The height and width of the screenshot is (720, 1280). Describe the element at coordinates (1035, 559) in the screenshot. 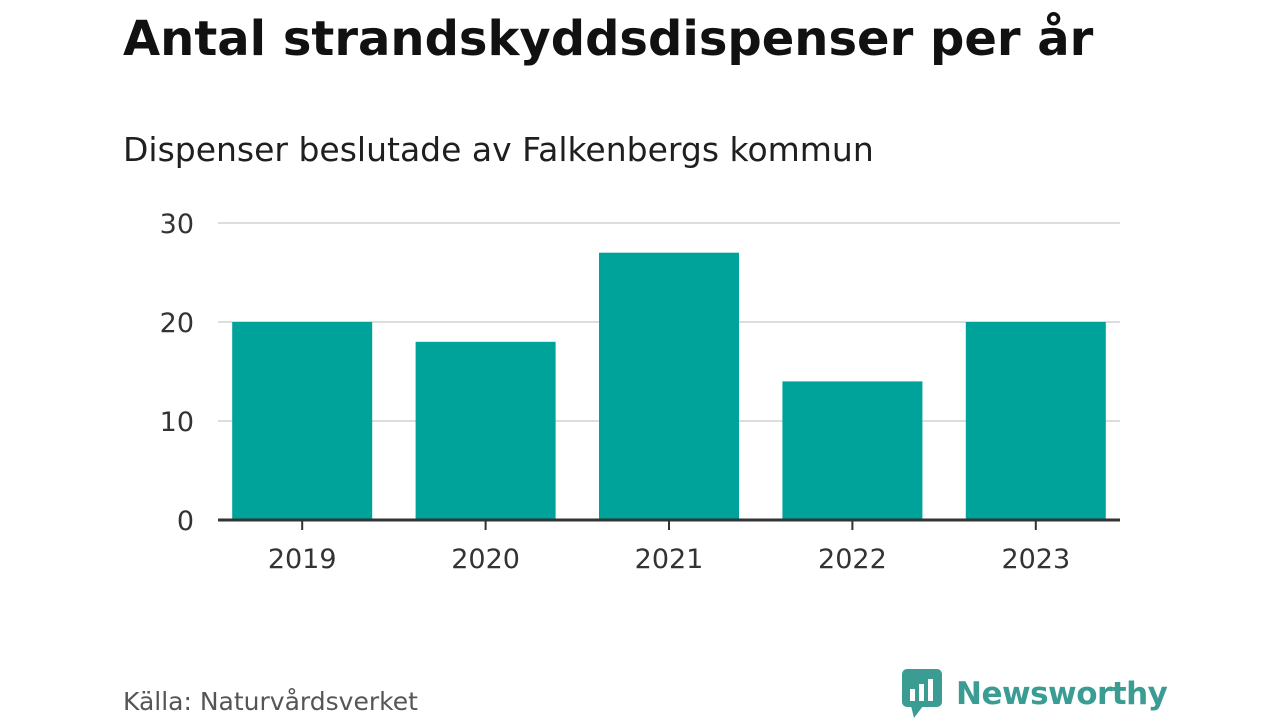

I see `x-tick-label: 2023` at that location.